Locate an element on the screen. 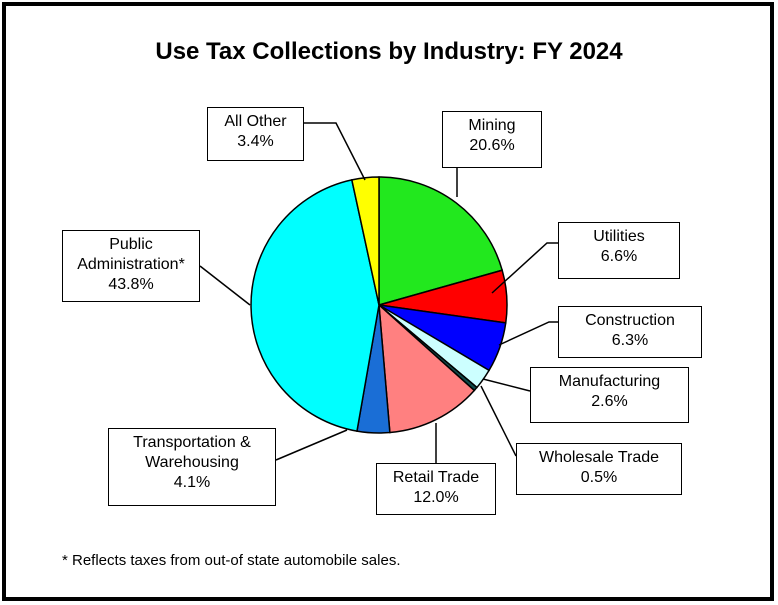 Image resolution: width=778 pixels, height=605 pixels. data-label-percent: 20.6% is located at coordinates (492, 145).